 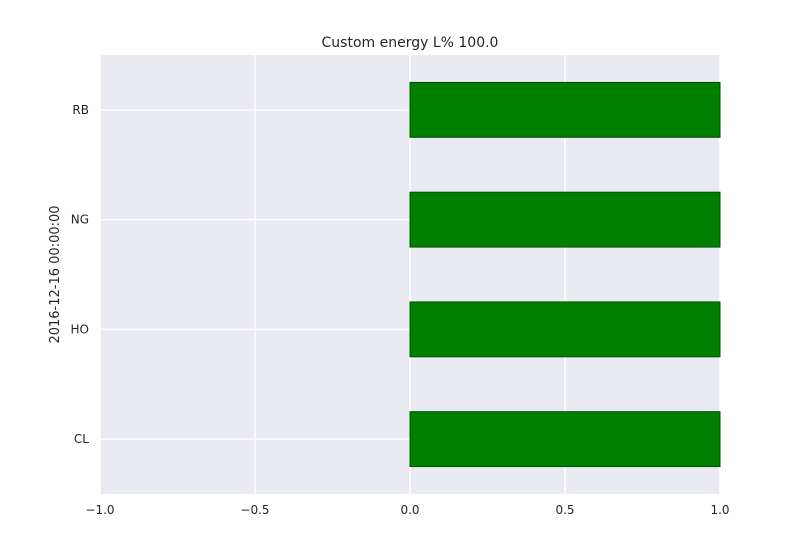 I want to click on x-tick-label: 0.0, so click(x=409, y=510).